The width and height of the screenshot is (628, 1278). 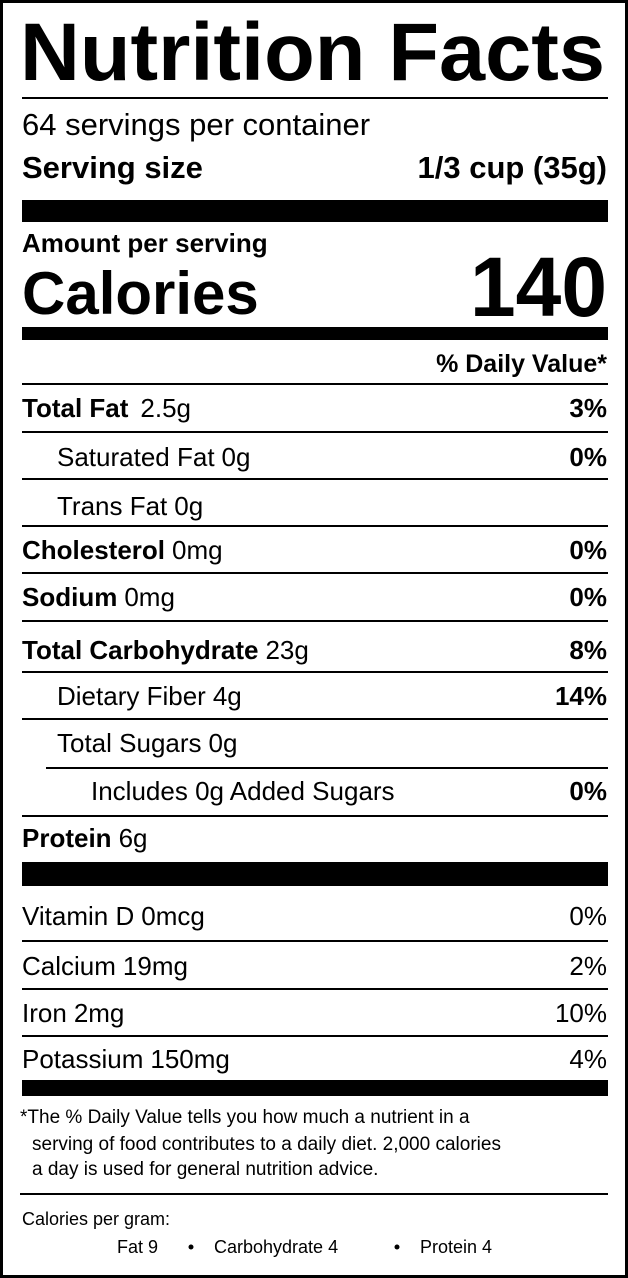 I want to click on serving-size-value: 1/3 cup (35g), so click(x=513, y=167).